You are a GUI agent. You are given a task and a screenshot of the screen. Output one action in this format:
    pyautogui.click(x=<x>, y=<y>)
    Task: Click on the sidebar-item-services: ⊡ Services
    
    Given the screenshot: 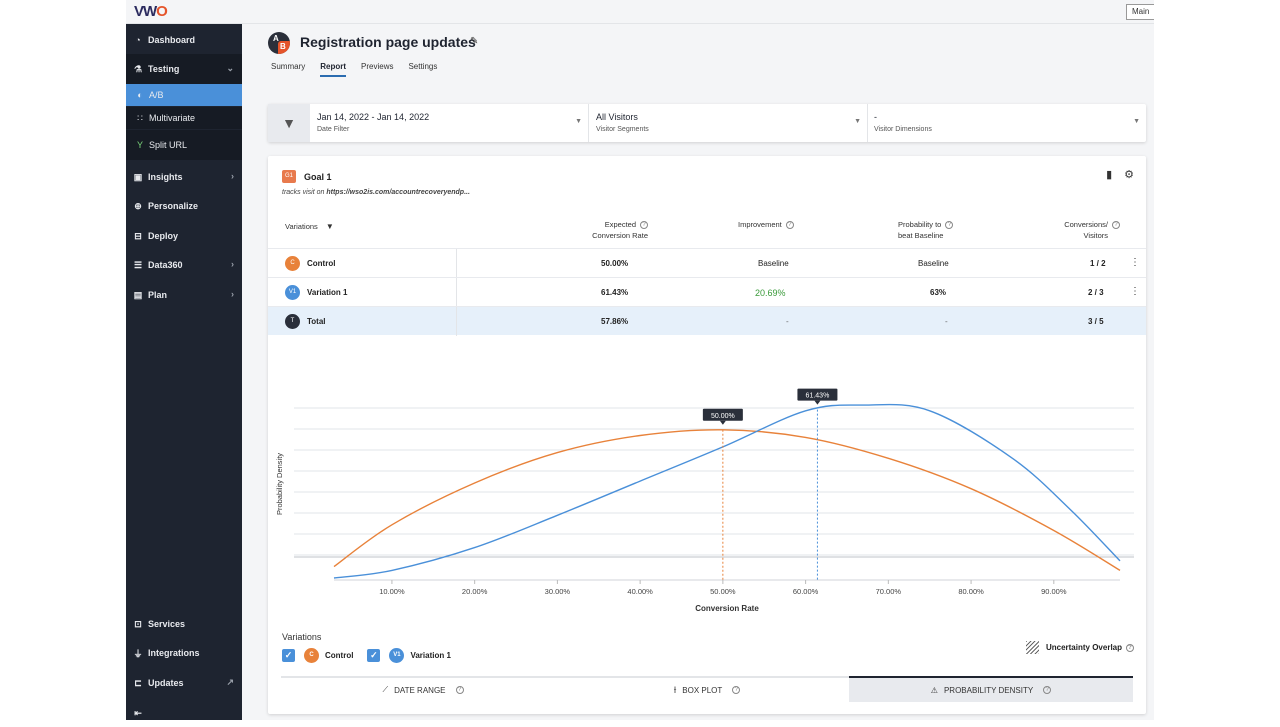 What is the action you would take?
    pyautogui.click(x=184, y=624)
    